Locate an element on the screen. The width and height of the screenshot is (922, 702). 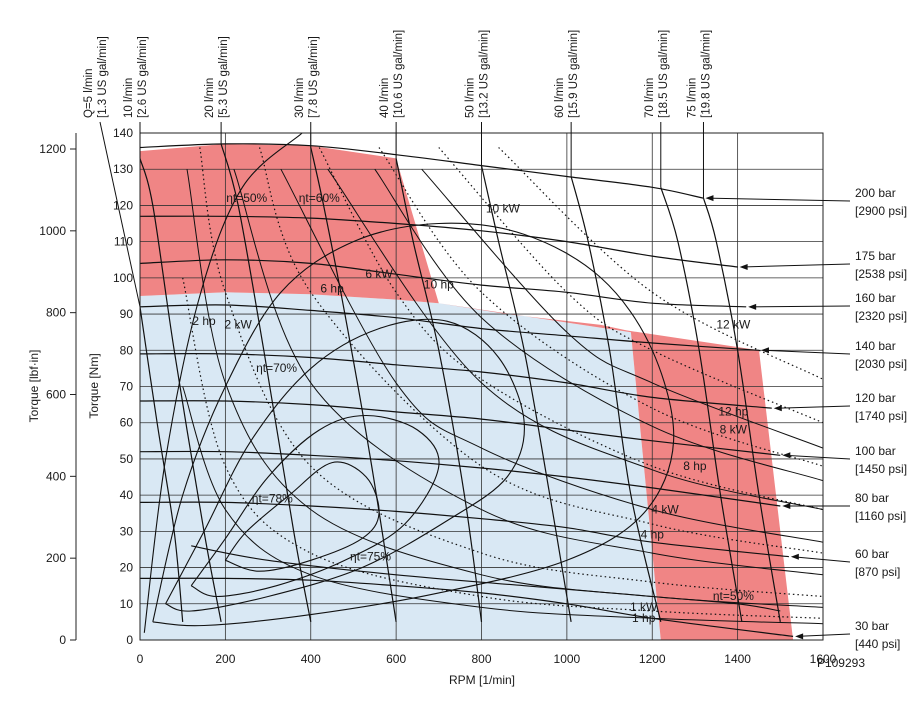
x-tick-label: 0 is located at coordinates (140, 659).